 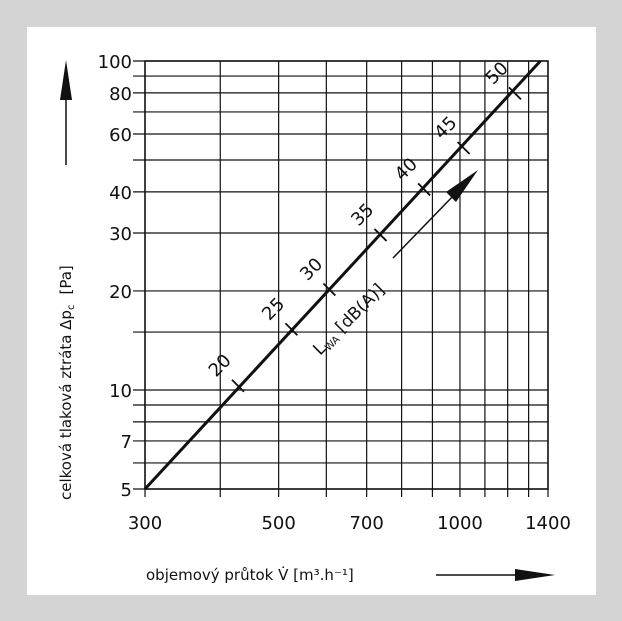 I want to click on y-tick-label: 60, so click(x=120, y=135).